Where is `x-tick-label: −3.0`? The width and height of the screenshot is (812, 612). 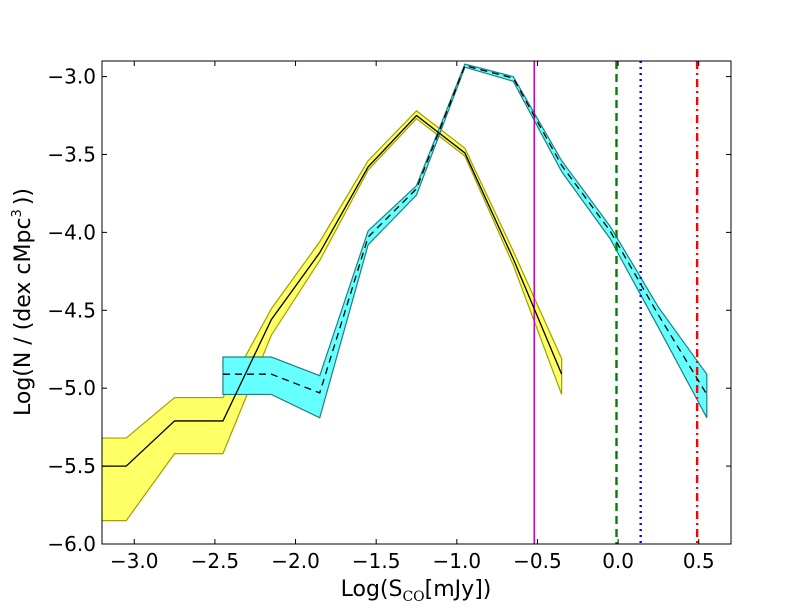 x-tick-label: −3.0 is located at coordinates (134, 561).